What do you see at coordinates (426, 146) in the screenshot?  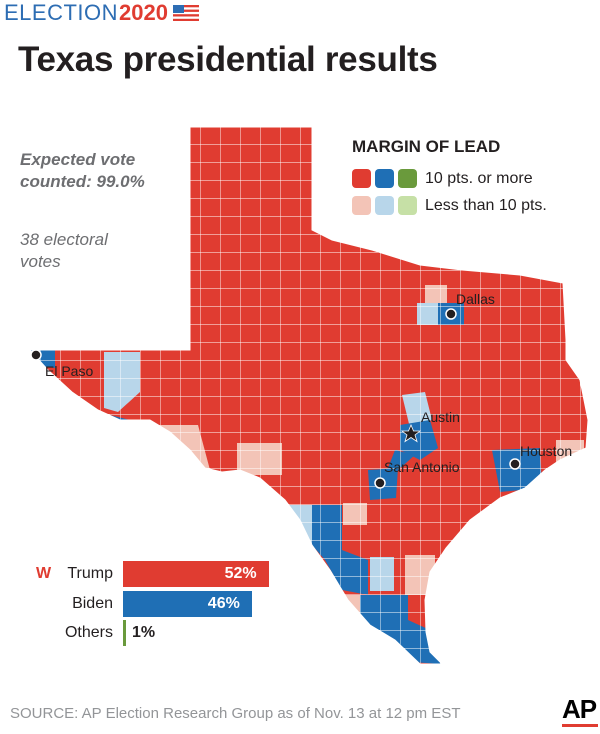 I see `legend-title: MARGIN OF LEAD` at bounding box center [426, 146].